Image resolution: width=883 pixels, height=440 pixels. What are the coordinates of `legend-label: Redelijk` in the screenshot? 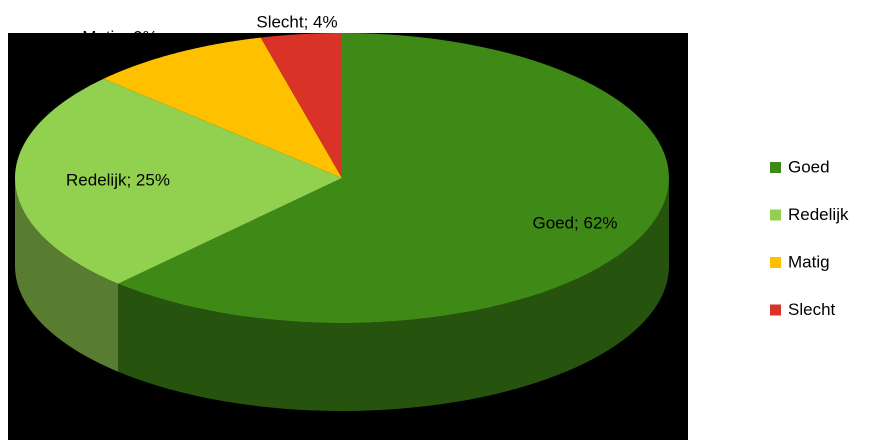 It's located at (818, 214).